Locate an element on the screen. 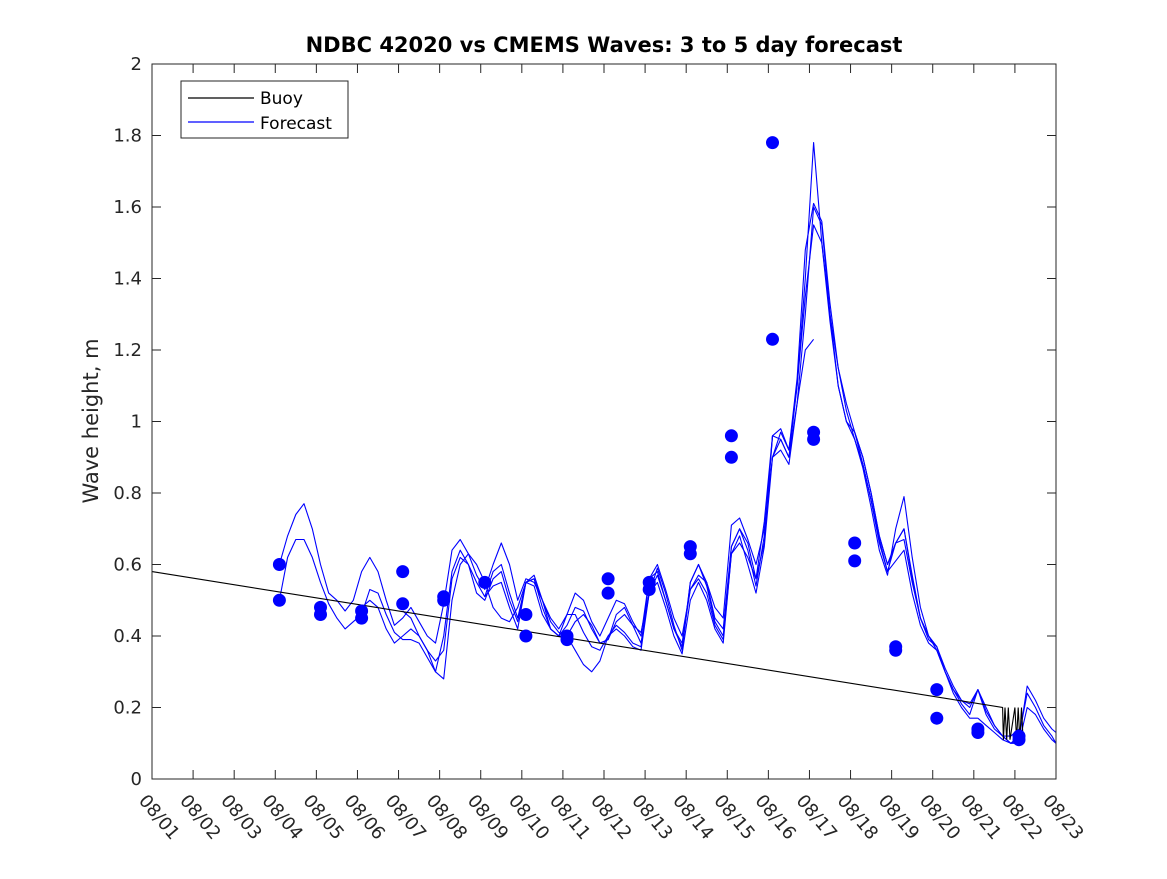 This screenshot has height=879, width=1167. y-tick-label: 1.8 is located at coordinates (127, 136).